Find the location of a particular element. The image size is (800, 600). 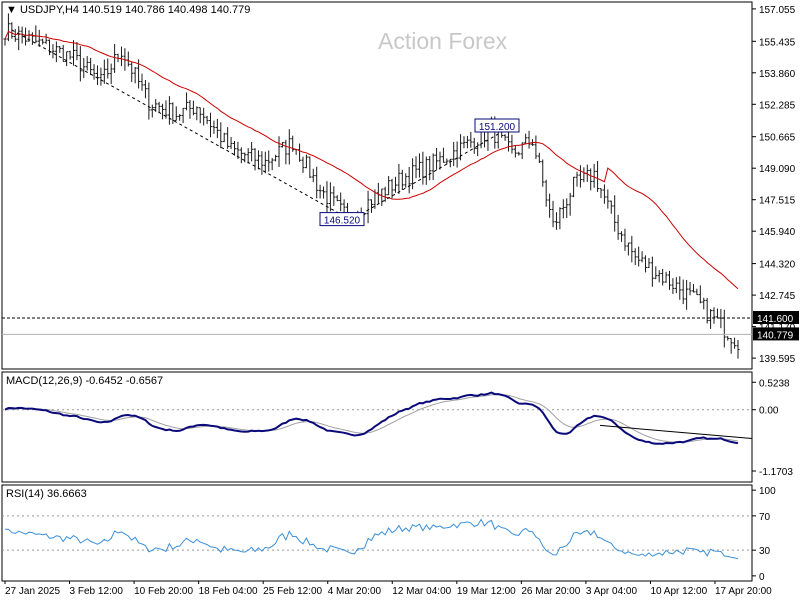

x-tick-label: 3 Feb 12:00 is located at coordinates (97, 591).